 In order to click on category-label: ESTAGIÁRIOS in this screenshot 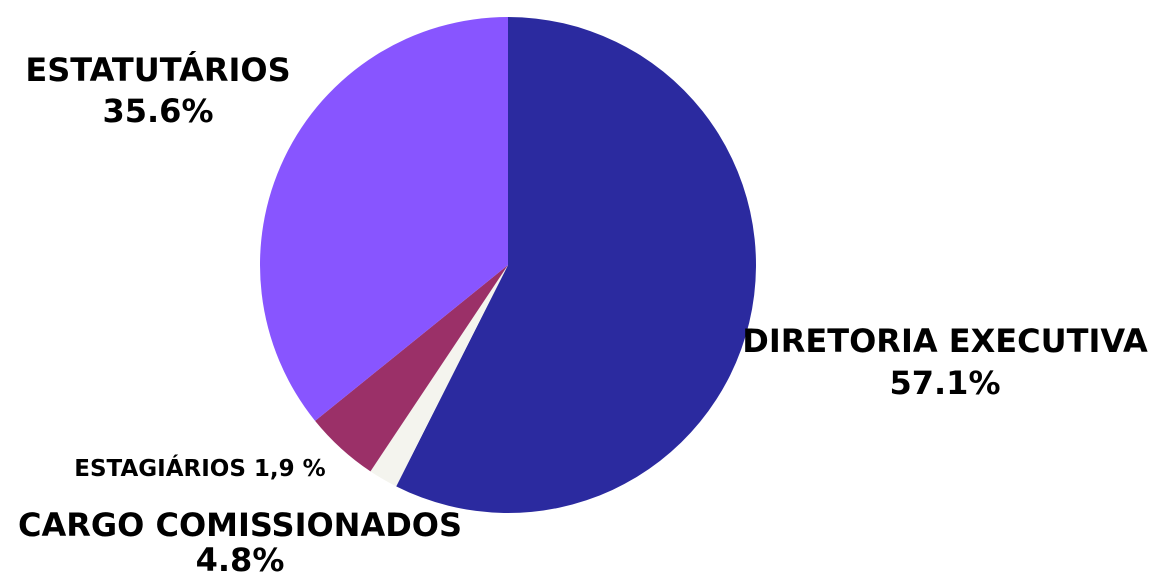, I will do `click(160, 468)`.